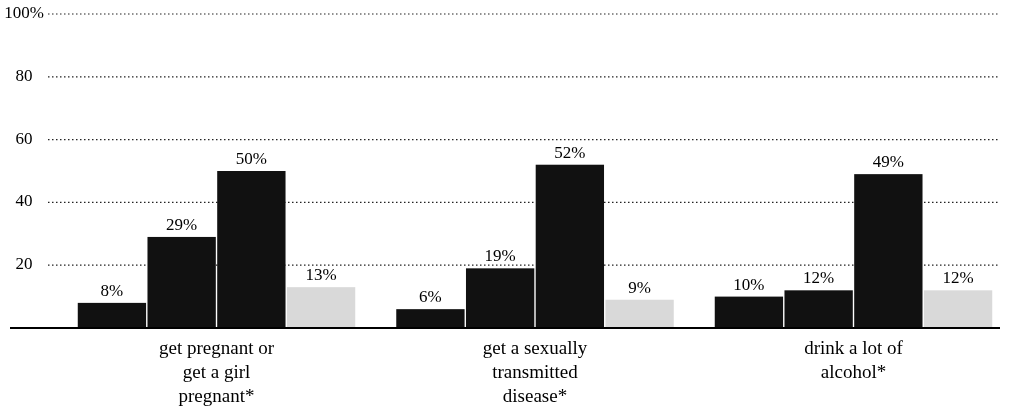 The height and width of the screenshot is (408, 1012). Describe the element at coordinates (251, 158) in the screenshot. I see `data-label: 50%` at that location.